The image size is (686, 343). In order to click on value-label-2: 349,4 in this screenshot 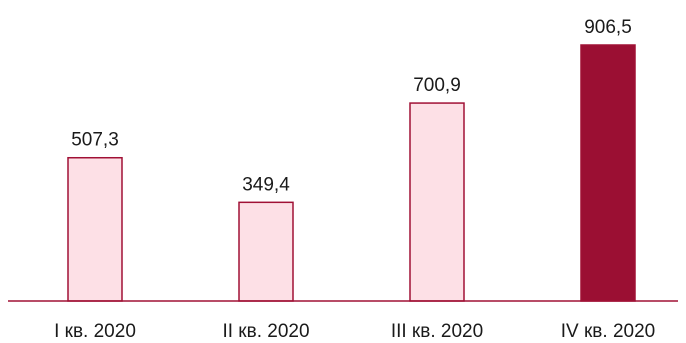, I will do `click(266, 184)`.